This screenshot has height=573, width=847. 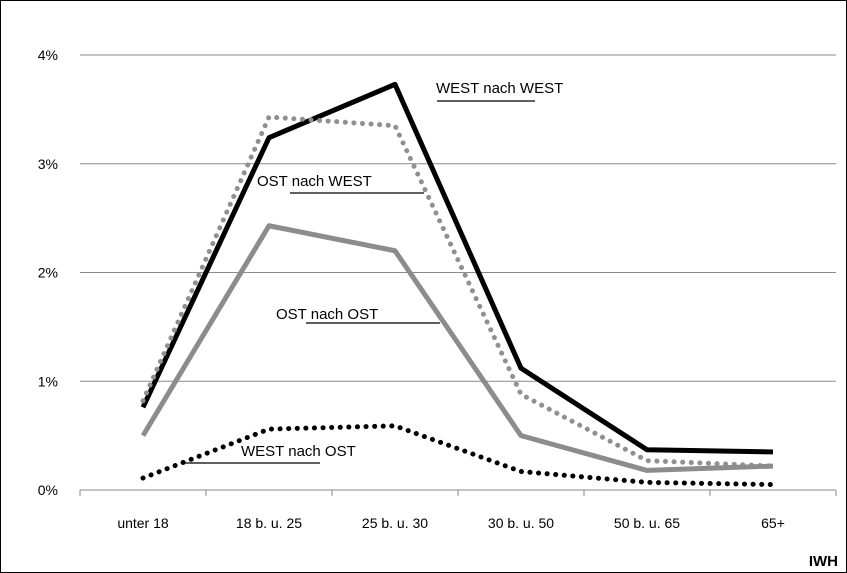 What do you see at coordinates (521, 523) in the screenshot?
I see `x-tick-label: 30 b. u. 50` at bounding box center [521, 523].